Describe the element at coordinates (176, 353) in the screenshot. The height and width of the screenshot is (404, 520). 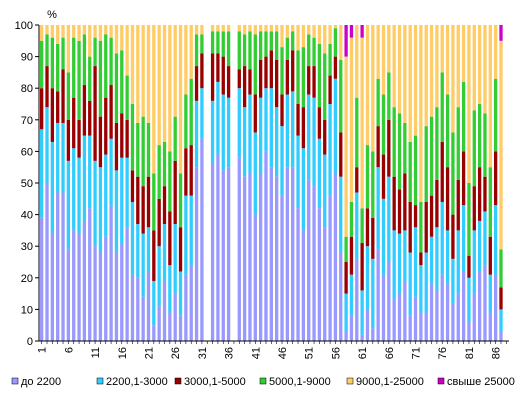
I see `x-tick-label: 26` at that location.